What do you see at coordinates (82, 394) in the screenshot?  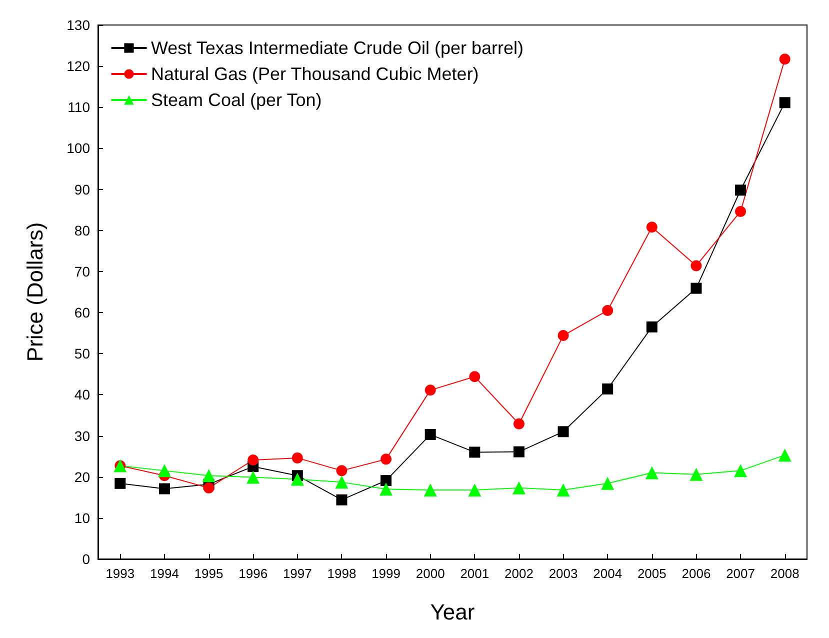 I see `y-tick-label: 40` at bounding box center [82, 394].